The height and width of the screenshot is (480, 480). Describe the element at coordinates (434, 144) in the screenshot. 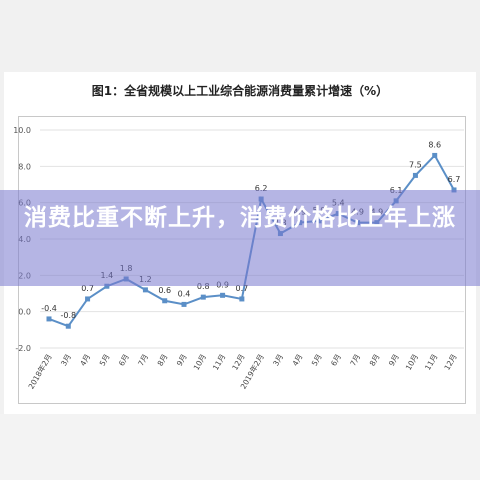

I see `data-label: 8.6` at that location.